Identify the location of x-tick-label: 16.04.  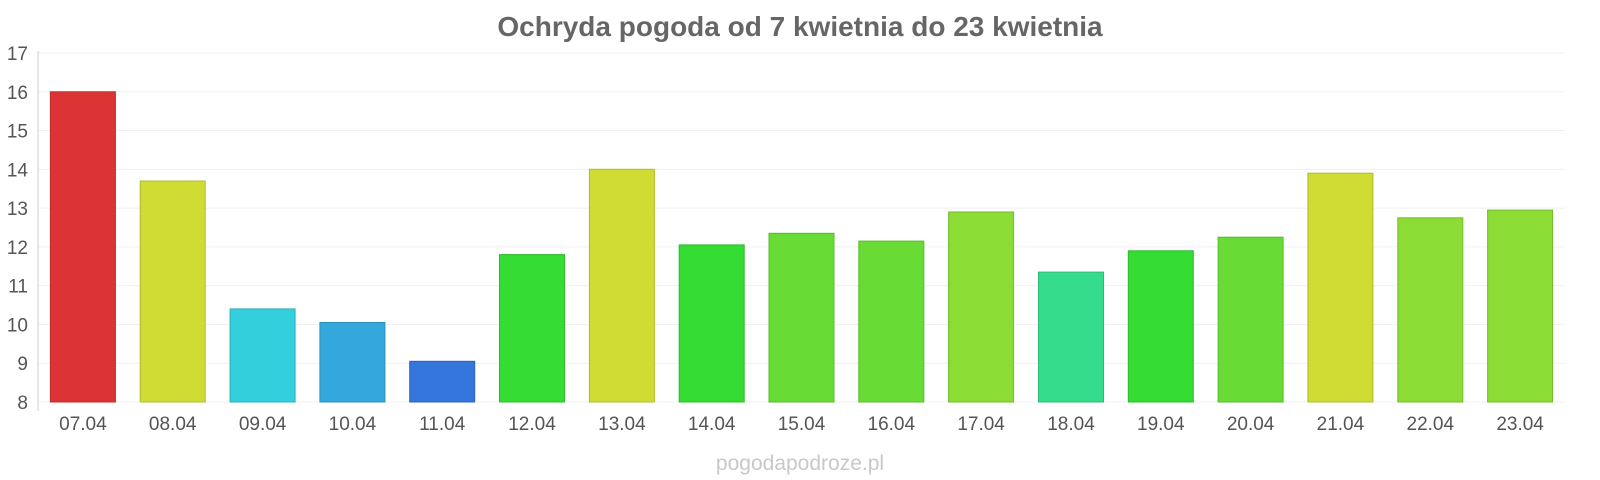
(892, 424).